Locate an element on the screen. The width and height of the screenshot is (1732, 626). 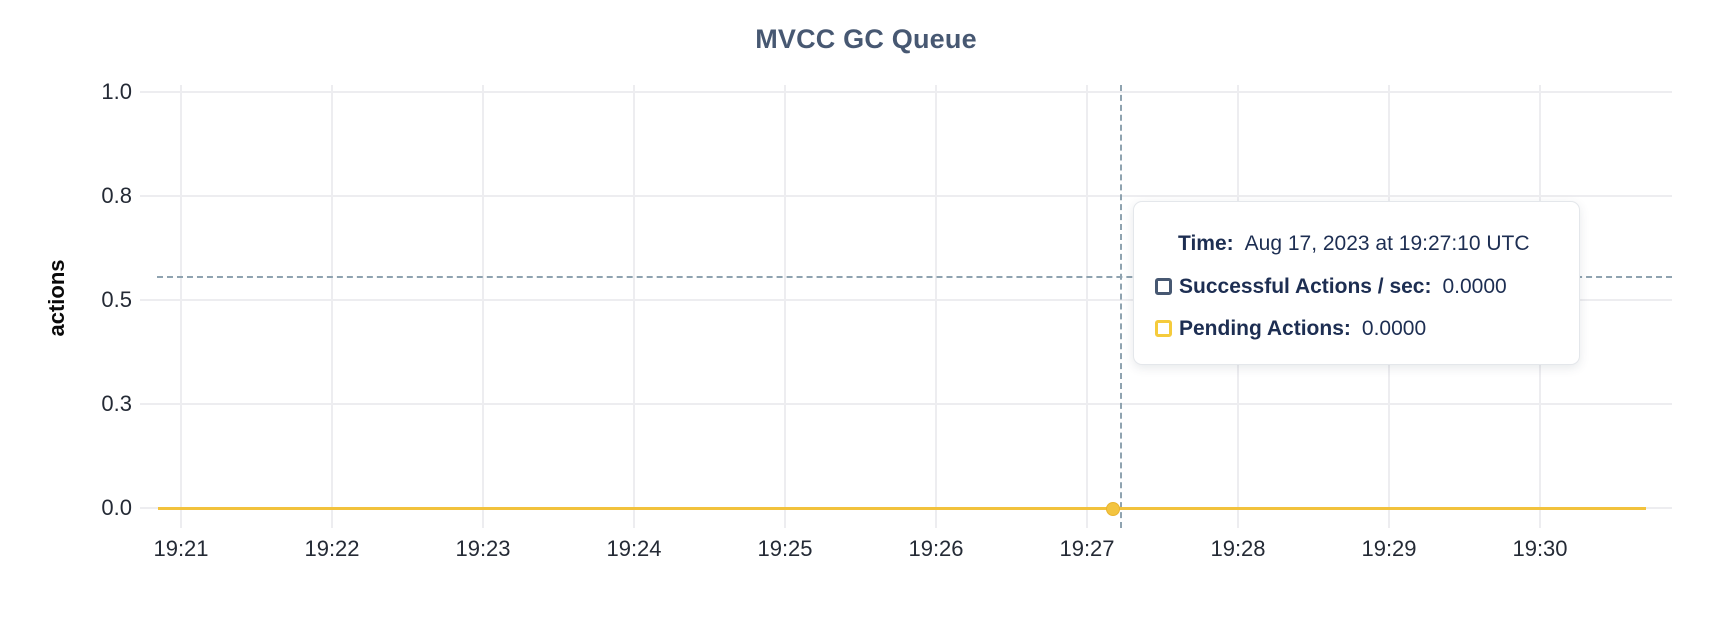
hovered-data-point is located at coordinates (1113, 509).